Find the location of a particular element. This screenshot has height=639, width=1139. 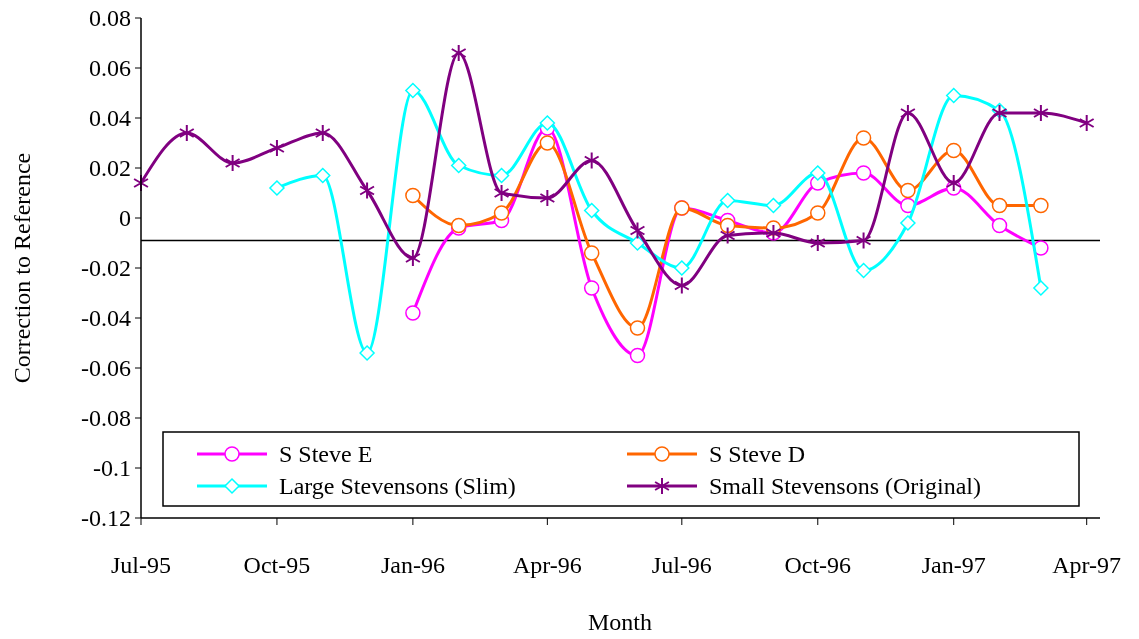

y-tick-label: -0.12 is located at coordinates (106, 518).